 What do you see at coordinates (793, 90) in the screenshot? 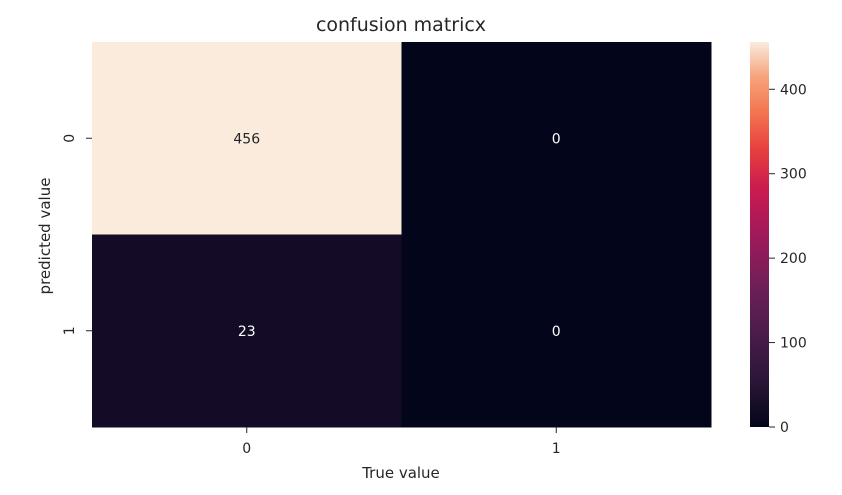
I see `colorbar-tick-label: 400` at bounding box center [793, 90].